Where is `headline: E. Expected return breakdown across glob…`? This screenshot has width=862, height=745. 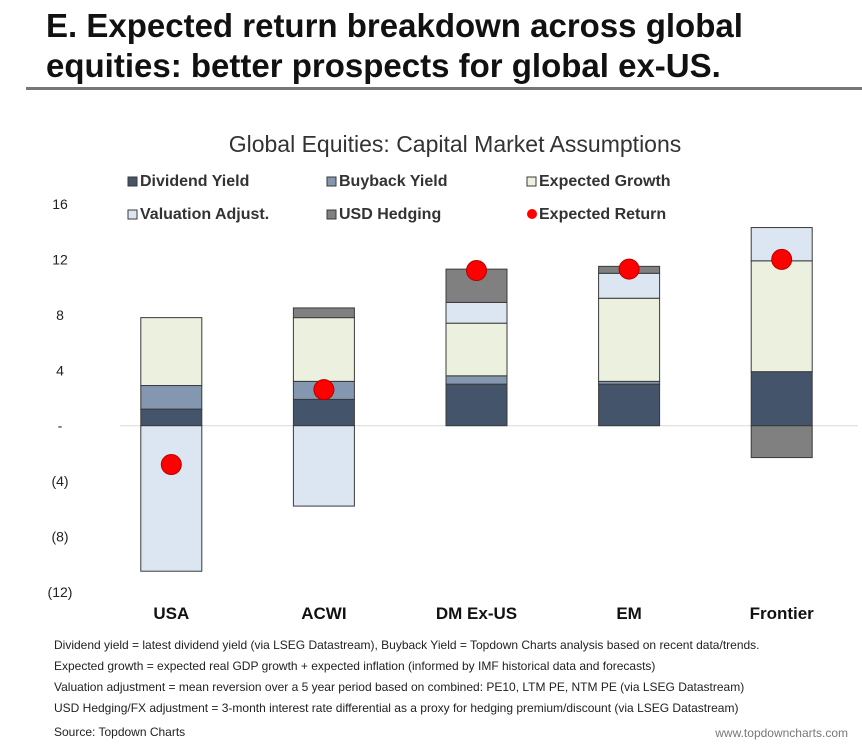
headline: E. Expected return breakdown across glob… is located at coordinates (446, 46).